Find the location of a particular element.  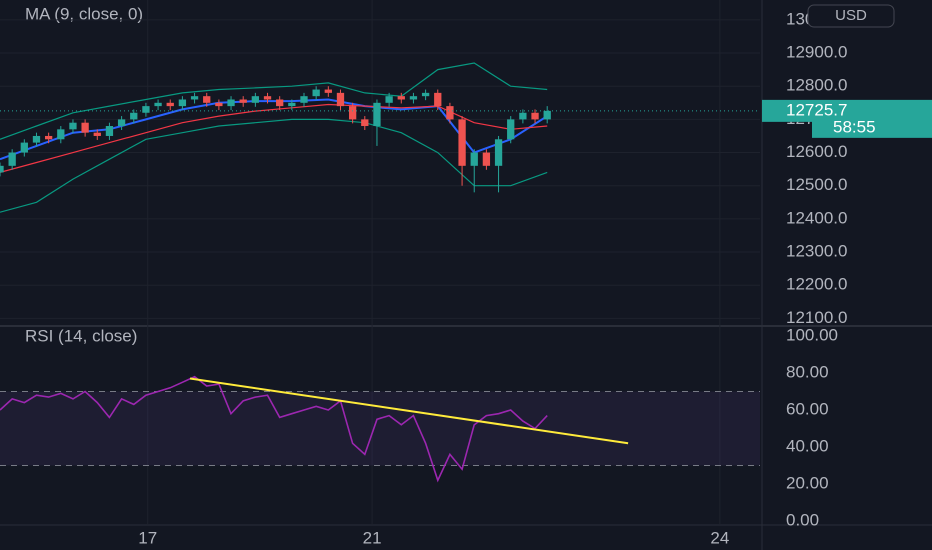

y-tick-label: 12800.0 is located at coordinates (816, 85).